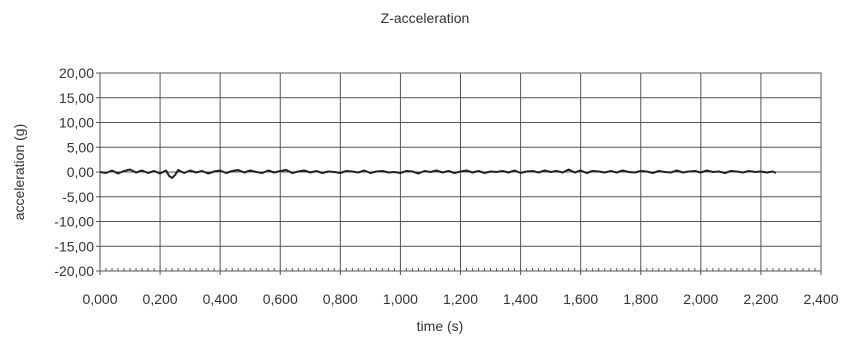 The width and height of the screenshot is (848, 342). I want to click on x-axis-label: time (s), so click(440, 326).